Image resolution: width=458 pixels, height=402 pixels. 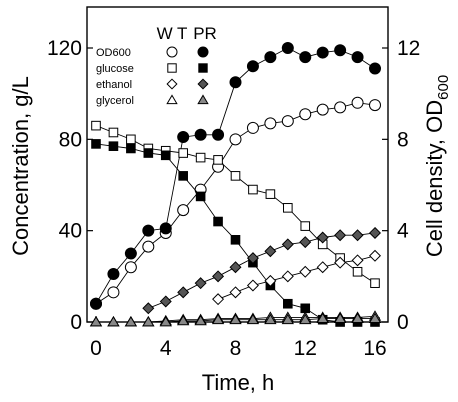 I want to click on y-right-tick-label: 12, so click(x=408, y=48).